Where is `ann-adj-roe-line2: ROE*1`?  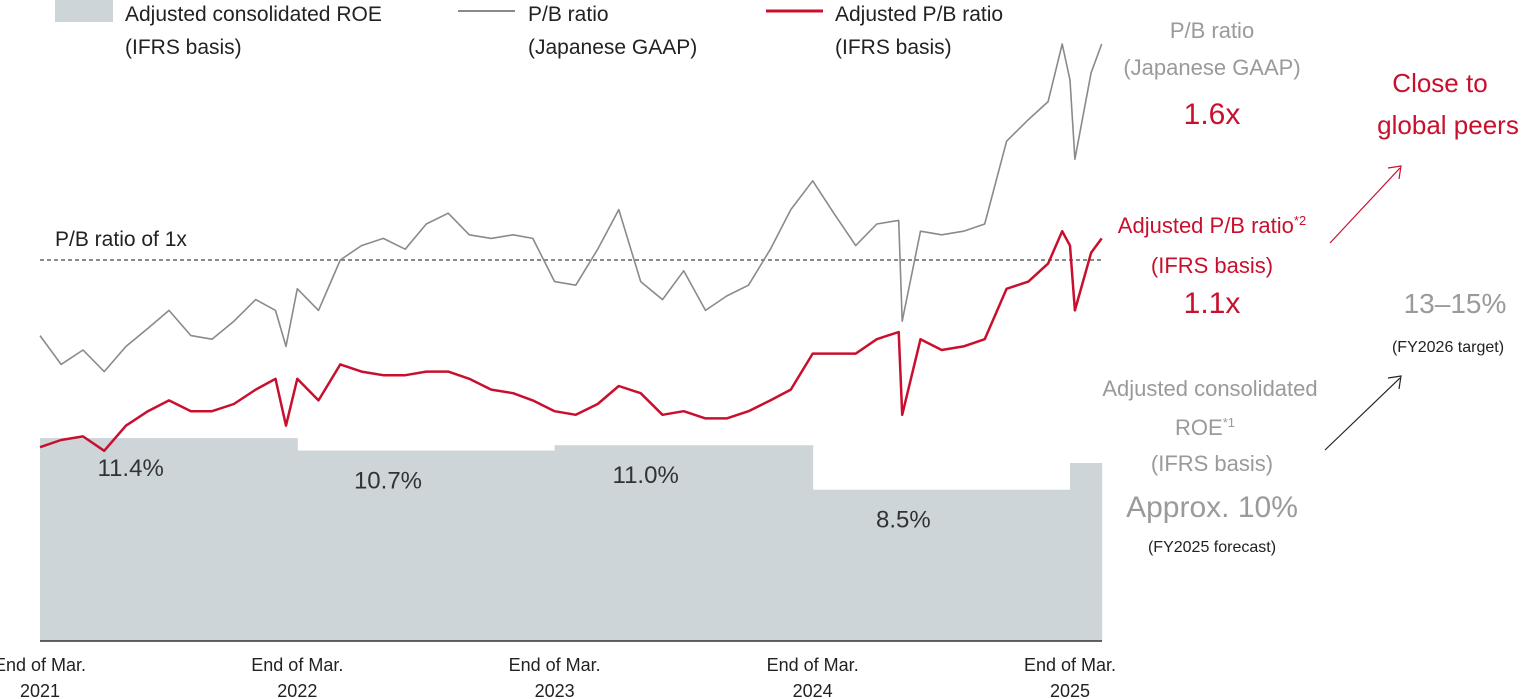
ann-adj-roe-line2: ROE*1 is located at coordinates (1205, 427).